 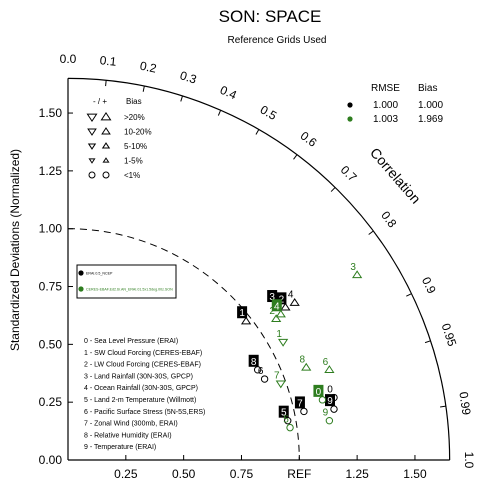 I want to click on corr-tick-label: 1.0, so click(x=469, y=460).